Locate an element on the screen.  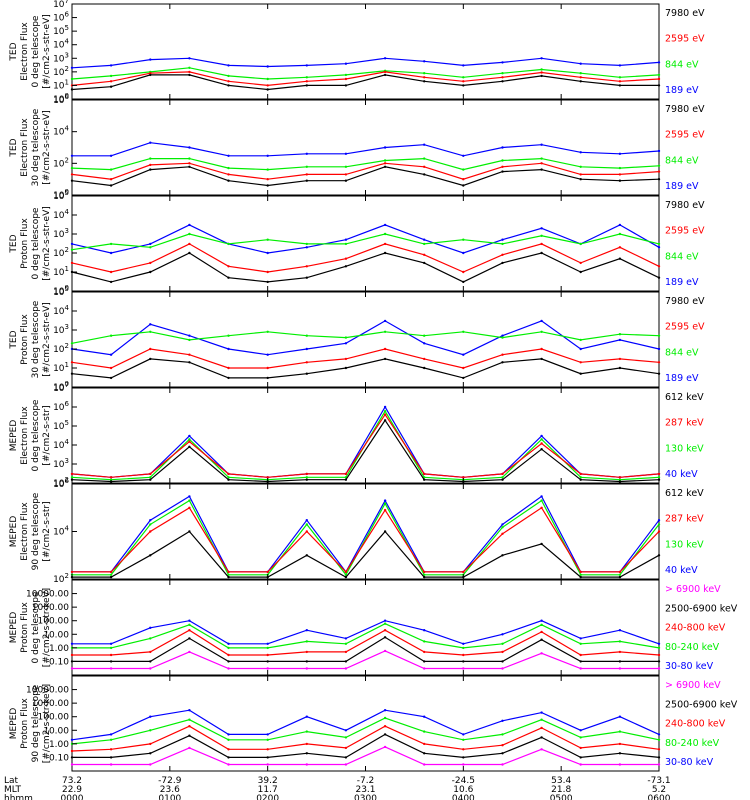
footer-hhmm-value: 0500 is located at coordinates (561, 797).